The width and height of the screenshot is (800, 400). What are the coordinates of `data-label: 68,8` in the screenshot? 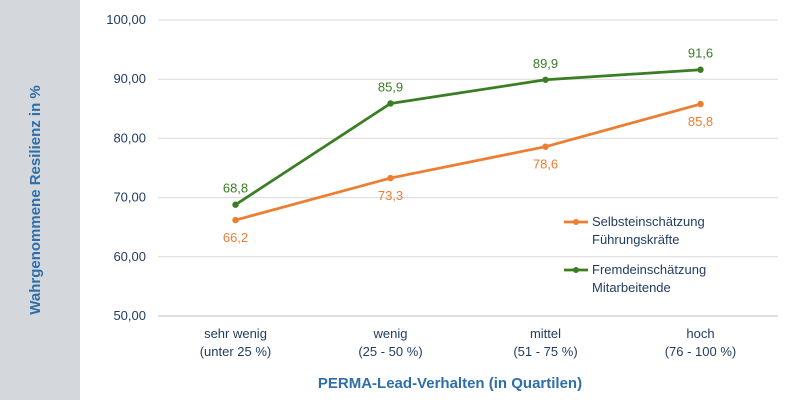 It's located at (235, 188).